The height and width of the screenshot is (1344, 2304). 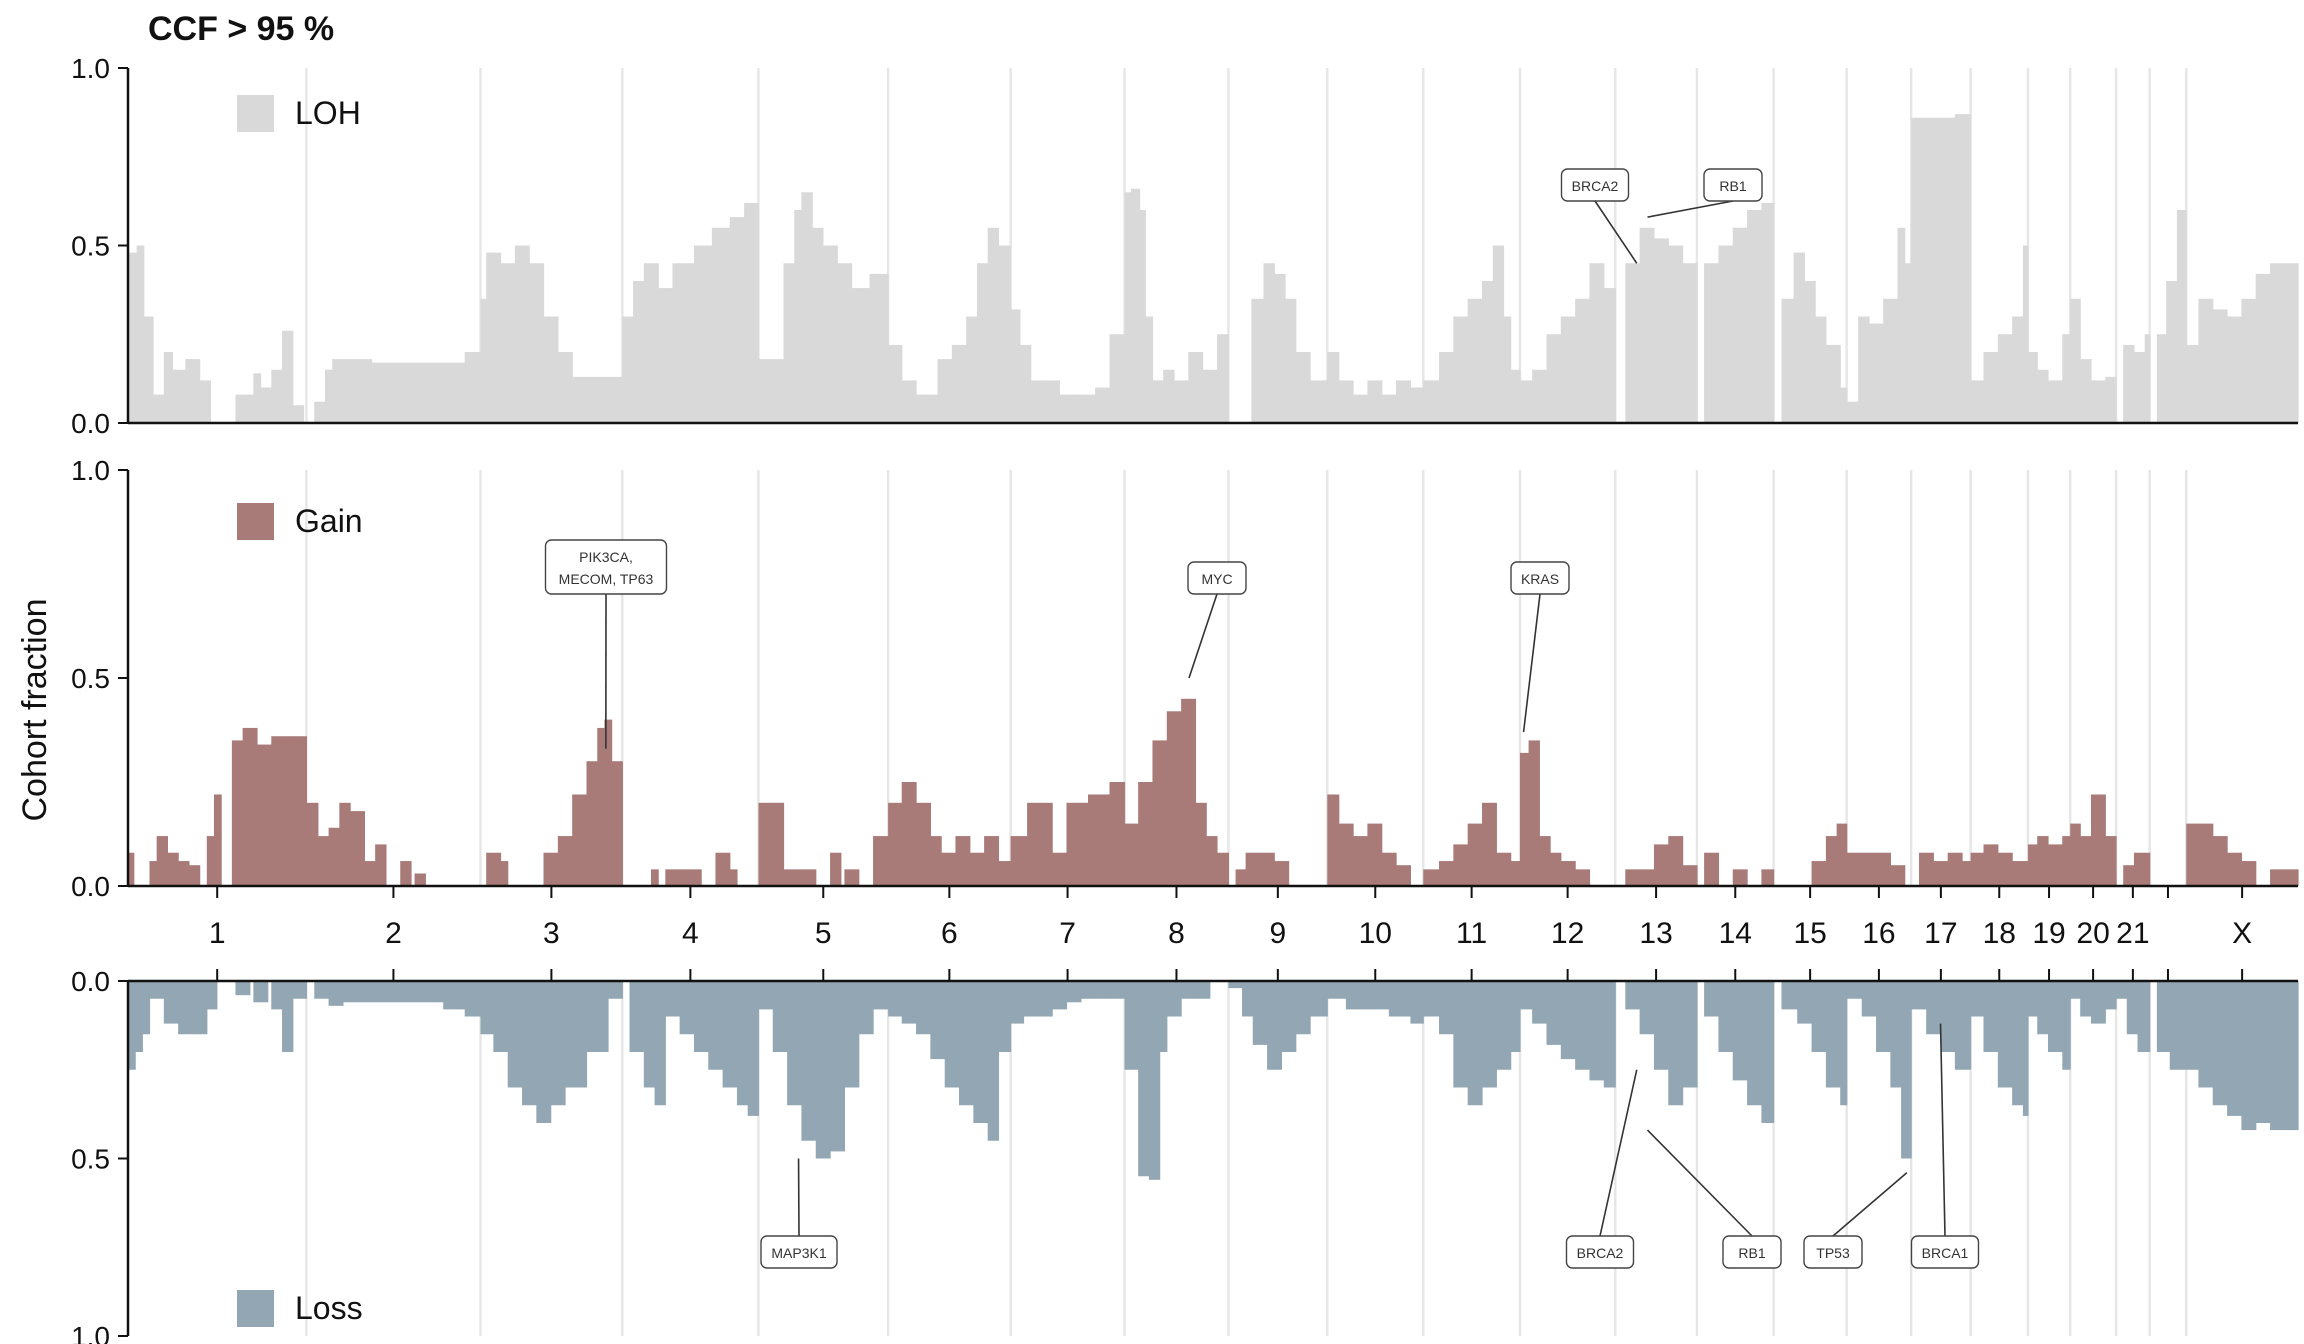 I want to click on annotation-label: BRCA2, so click(x=1600, y=1253).